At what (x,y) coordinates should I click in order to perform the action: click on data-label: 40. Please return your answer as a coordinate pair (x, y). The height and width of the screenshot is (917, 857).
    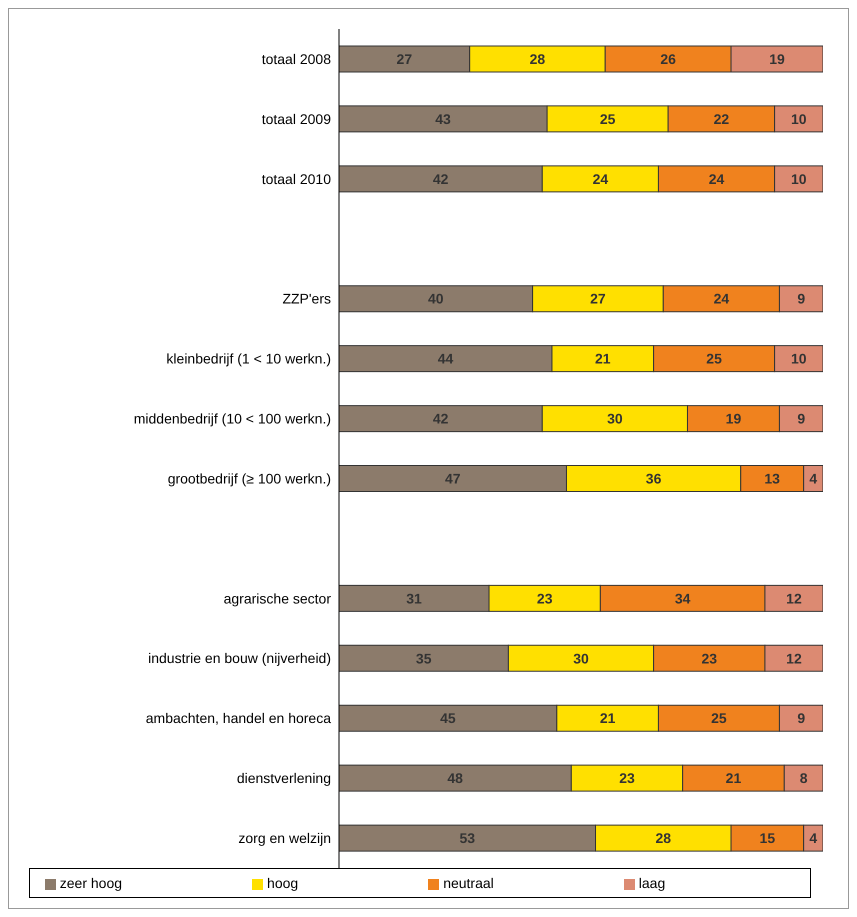
    Looking at the image, I should click on (436, 298).